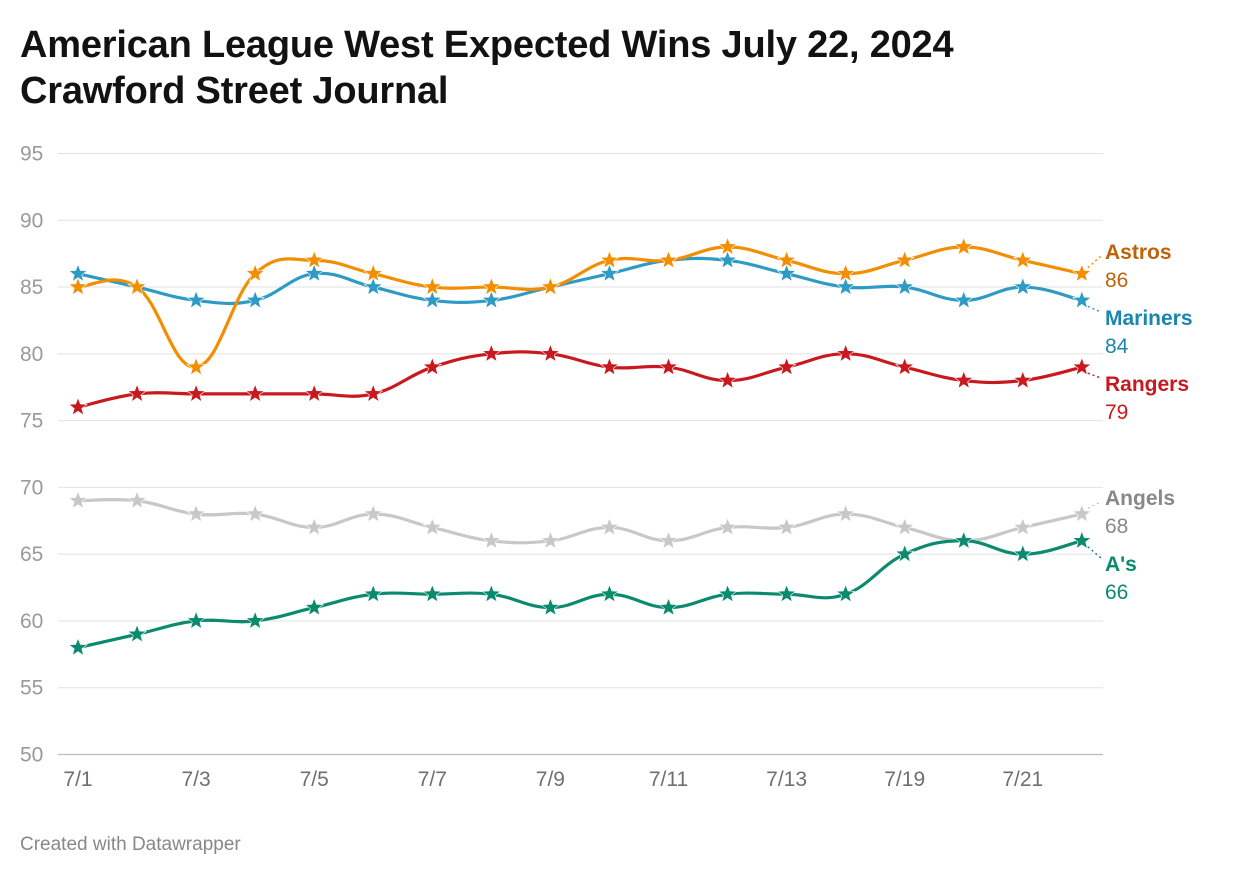 The image size is (1240, 880). I want to click on end-label-name-rangers: Rangers, so click(1147, 384).